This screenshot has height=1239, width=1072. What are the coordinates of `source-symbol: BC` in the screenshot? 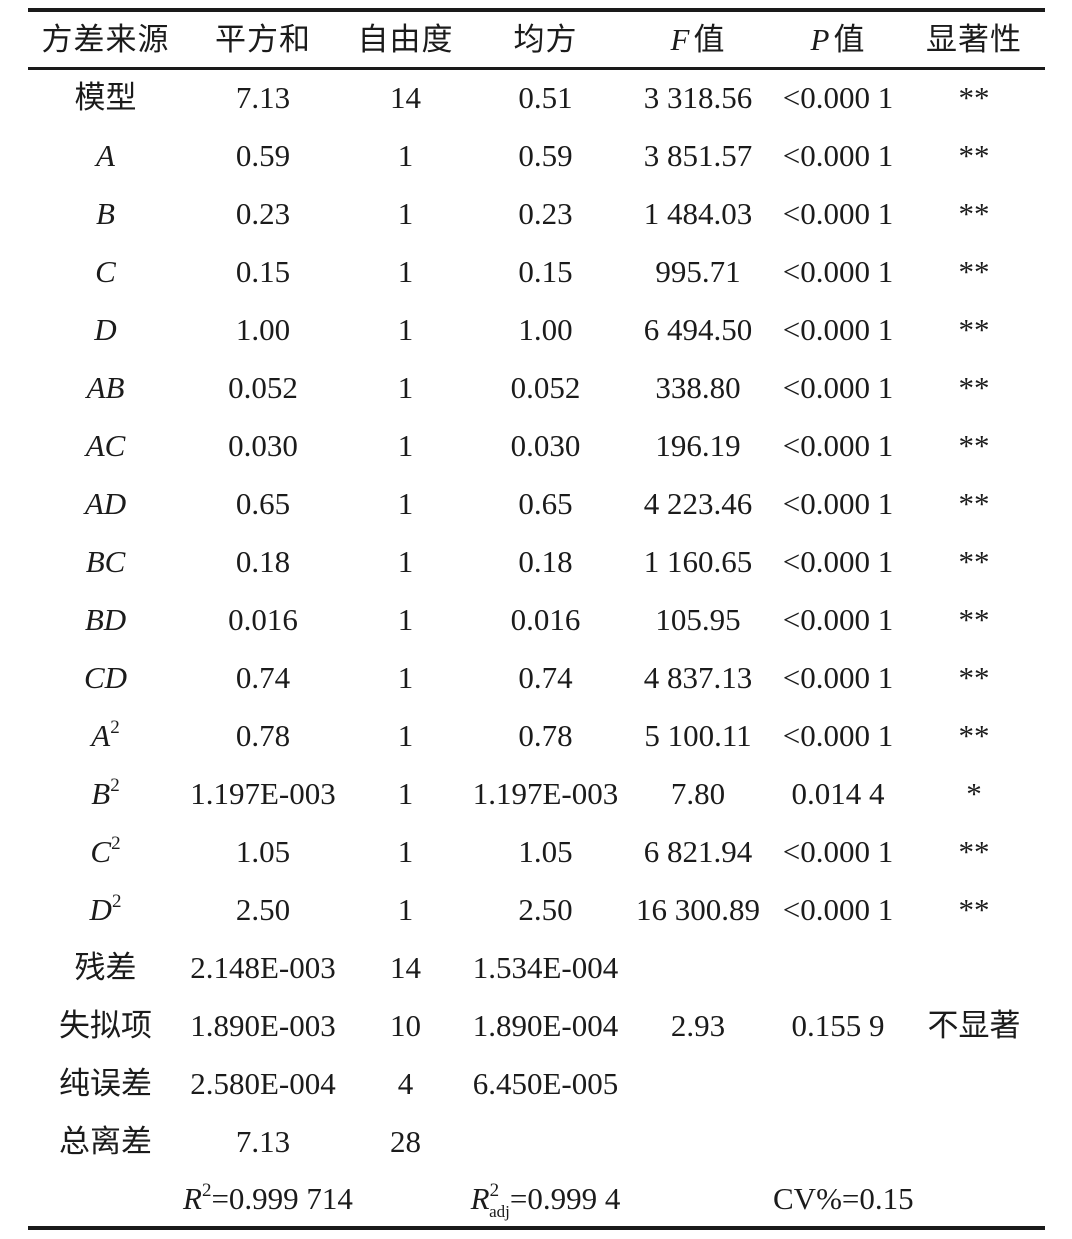 It's located at (105, 561).